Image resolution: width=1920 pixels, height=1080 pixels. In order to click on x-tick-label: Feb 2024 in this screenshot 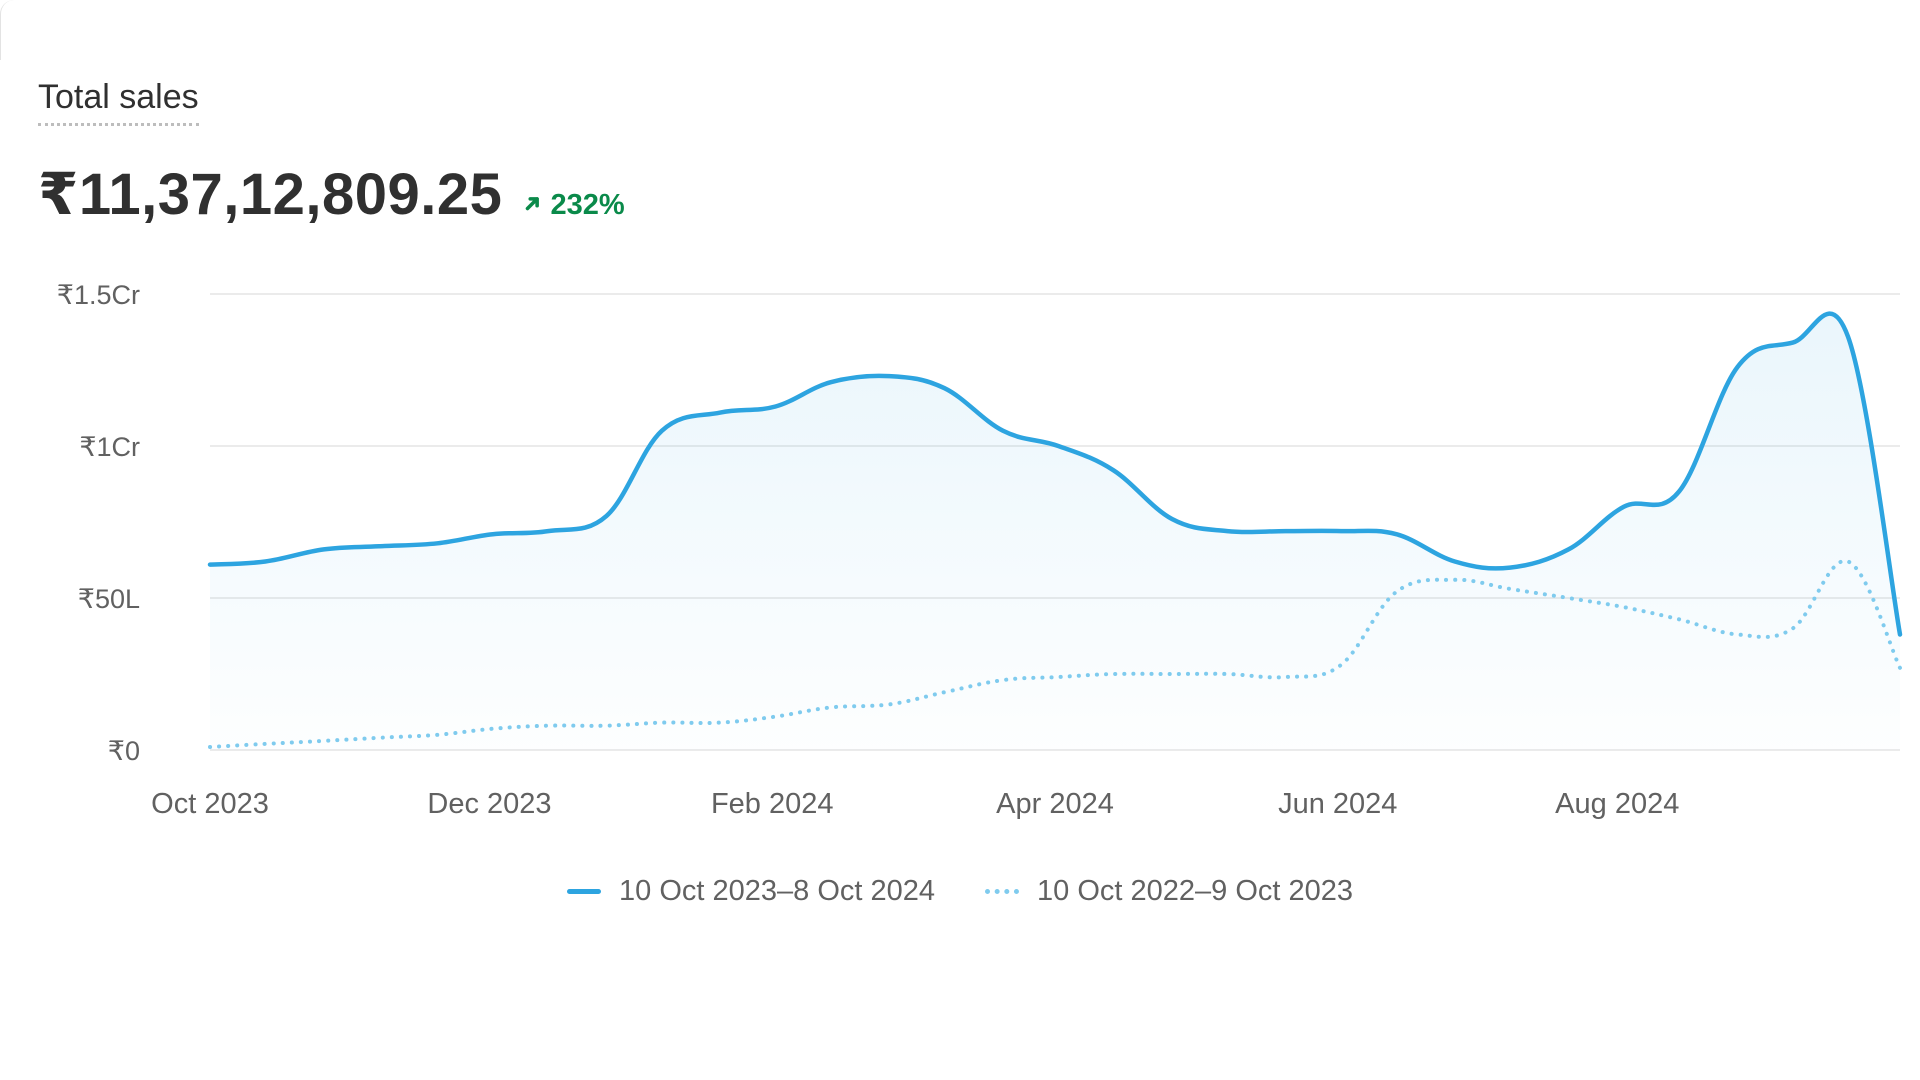, I will do `click(772, 804)`.